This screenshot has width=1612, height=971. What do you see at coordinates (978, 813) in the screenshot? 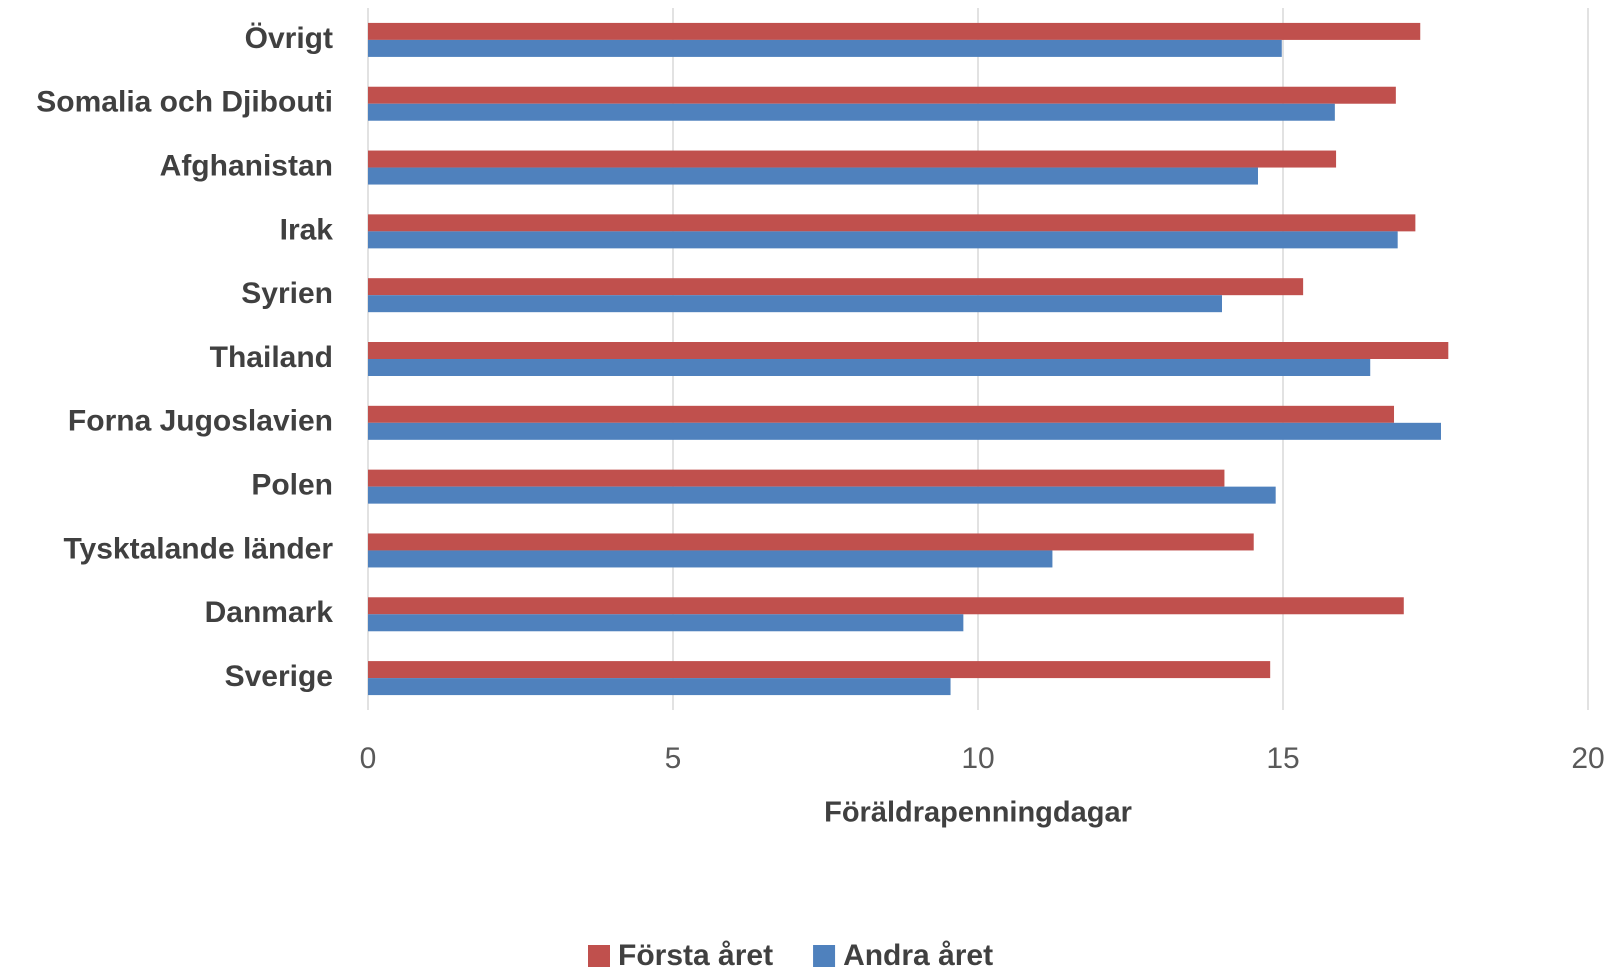
I see `x-axis-label: Föräldrapenningdagar` at bounding box center [978, 813].